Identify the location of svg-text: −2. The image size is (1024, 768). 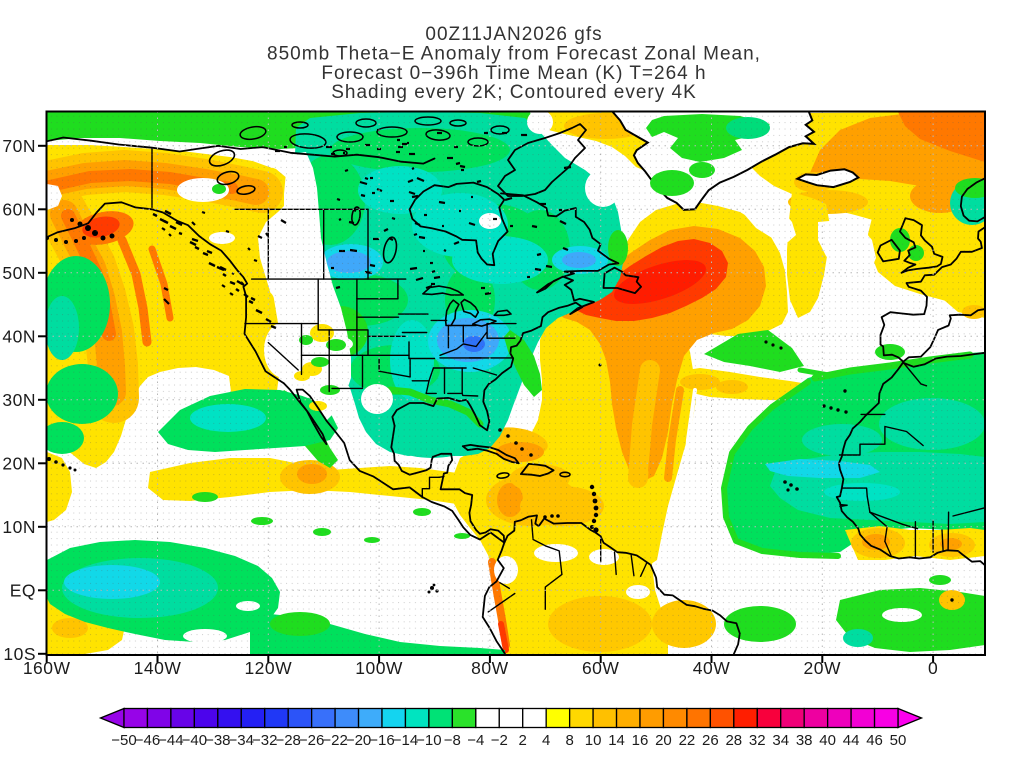
(499, 740).